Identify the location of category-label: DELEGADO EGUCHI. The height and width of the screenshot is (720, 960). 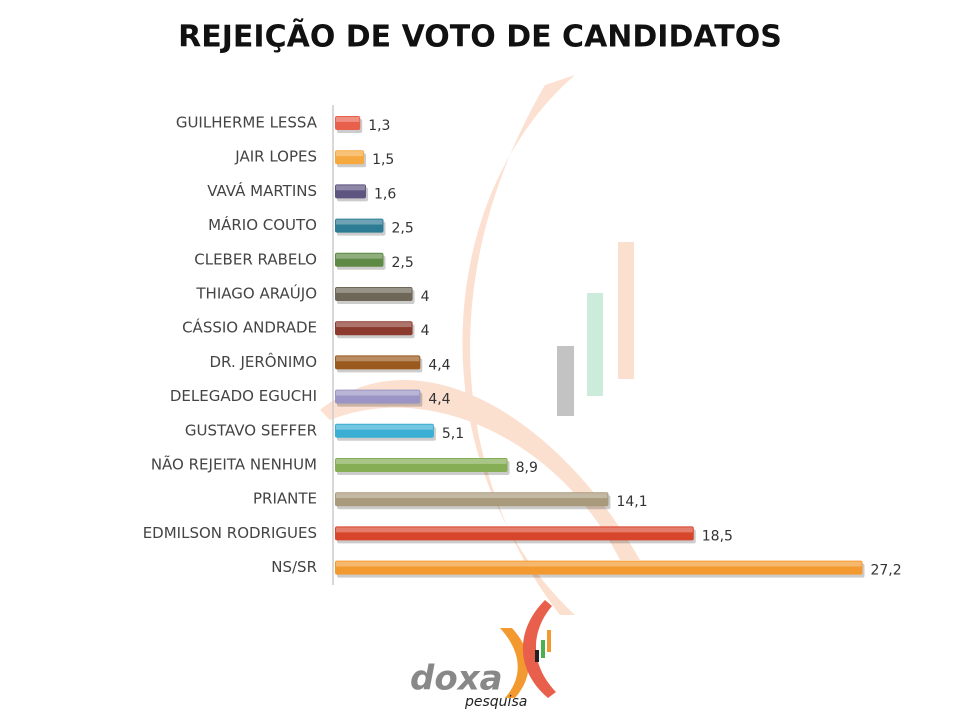
(243, 396).